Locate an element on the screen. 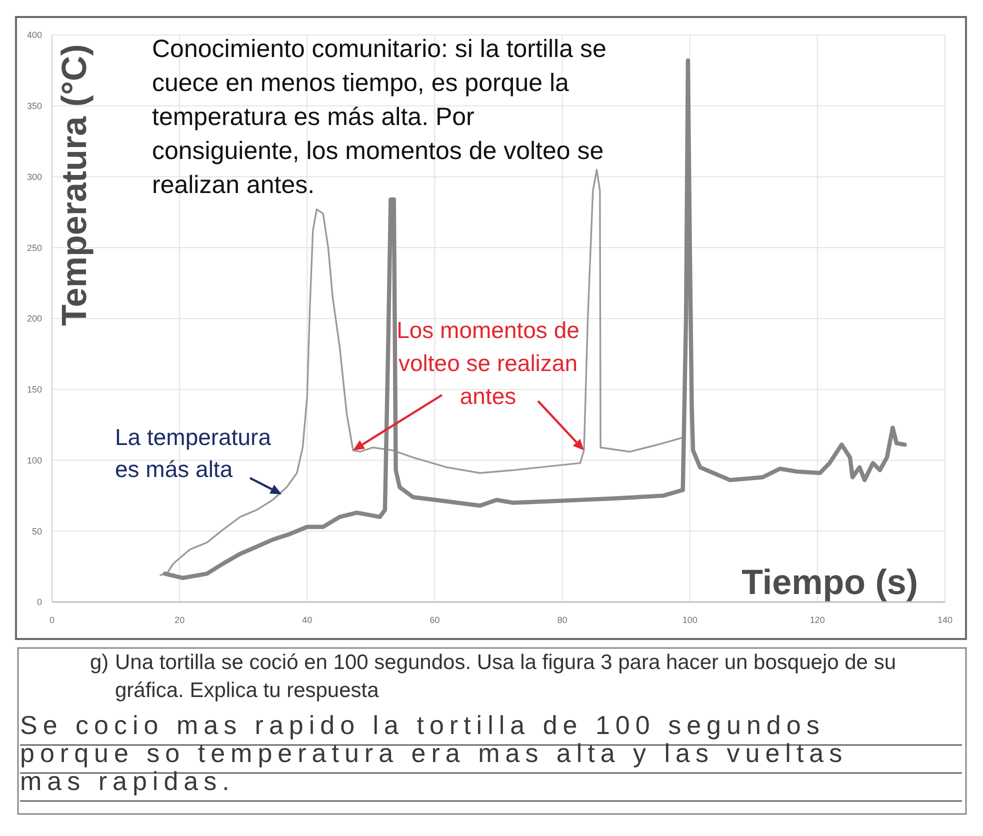 The image size is (983, 836). annotation: Conocimiento comunitario: si la tortilla se cuece en menos tiempo, es porque la temperatura es más alta. Por consiguiente, los momentos de volteo se realizan antes. is located at coordinates (379, 117).